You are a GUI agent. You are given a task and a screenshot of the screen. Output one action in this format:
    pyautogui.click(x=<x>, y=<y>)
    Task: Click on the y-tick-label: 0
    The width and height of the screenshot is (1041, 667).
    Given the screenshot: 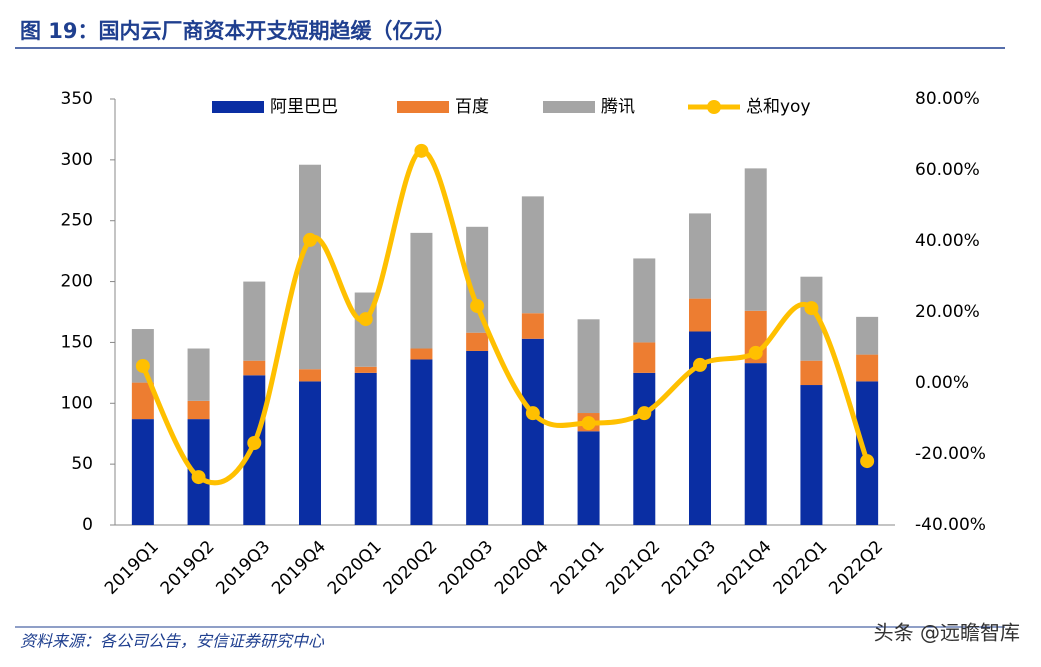 What is the action you would take?
    pyautogui.click(x=87, y=525)
    